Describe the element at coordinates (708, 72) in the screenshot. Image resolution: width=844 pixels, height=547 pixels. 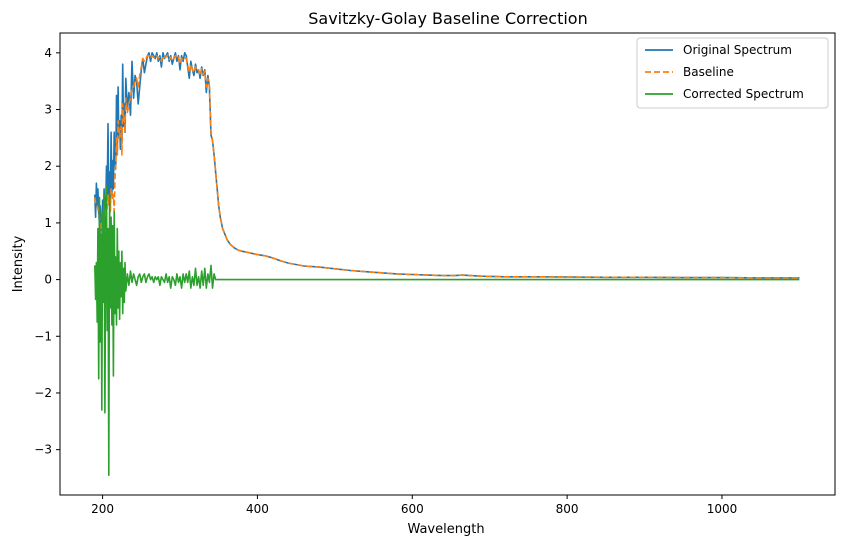
I see `legend-label-2: Baseline` at that location.